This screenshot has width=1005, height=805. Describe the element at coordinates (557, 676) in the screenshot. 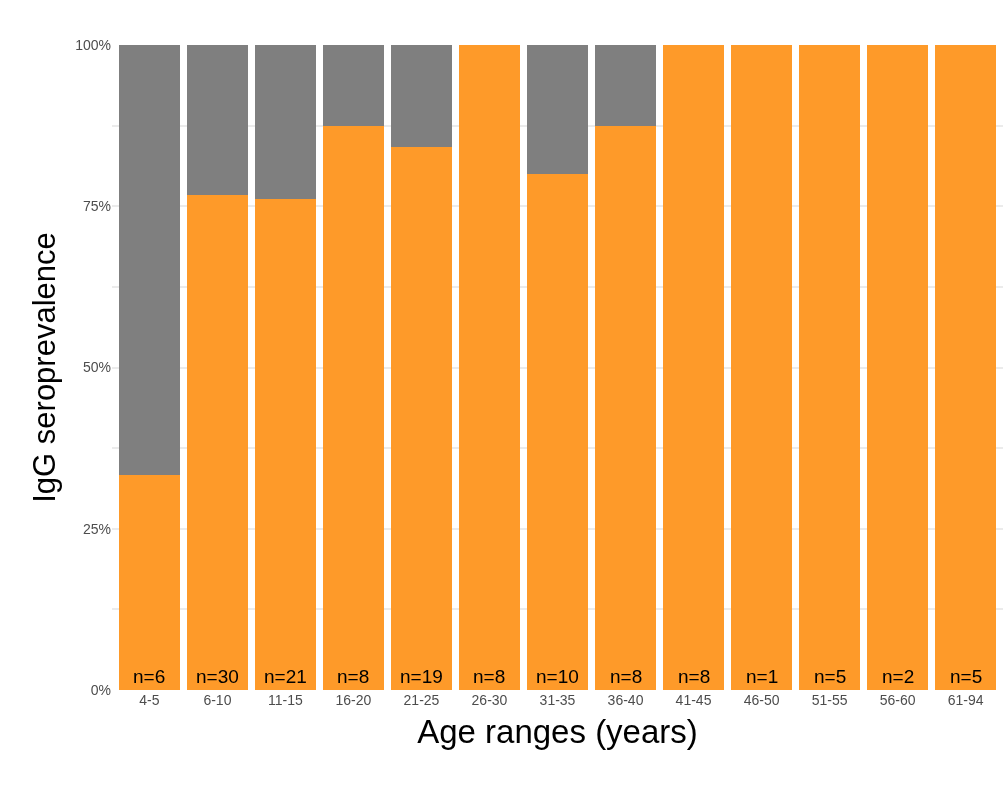

I see `annotation: n=10` at that location.